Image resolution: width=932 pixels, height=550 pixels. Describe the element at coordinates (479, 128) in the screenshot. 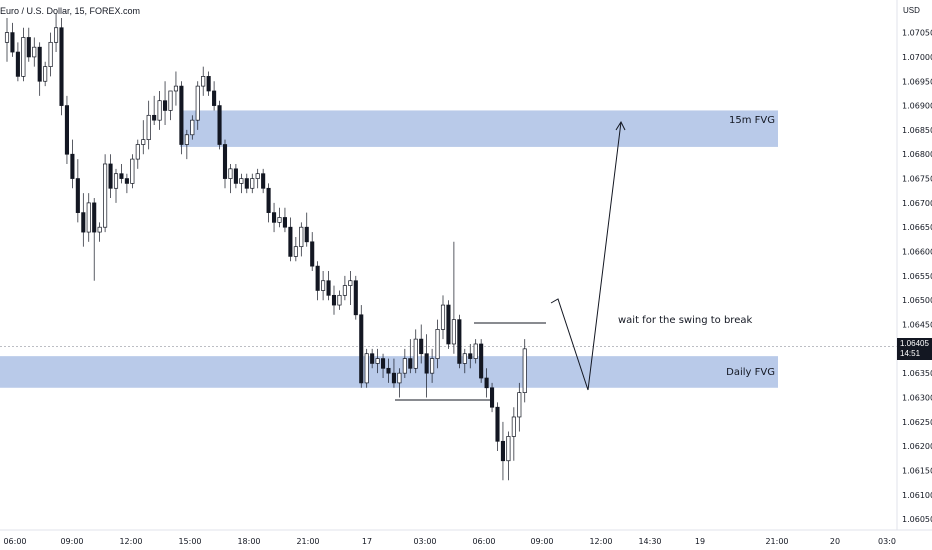

I see `zone-15m-fvg` at that location.